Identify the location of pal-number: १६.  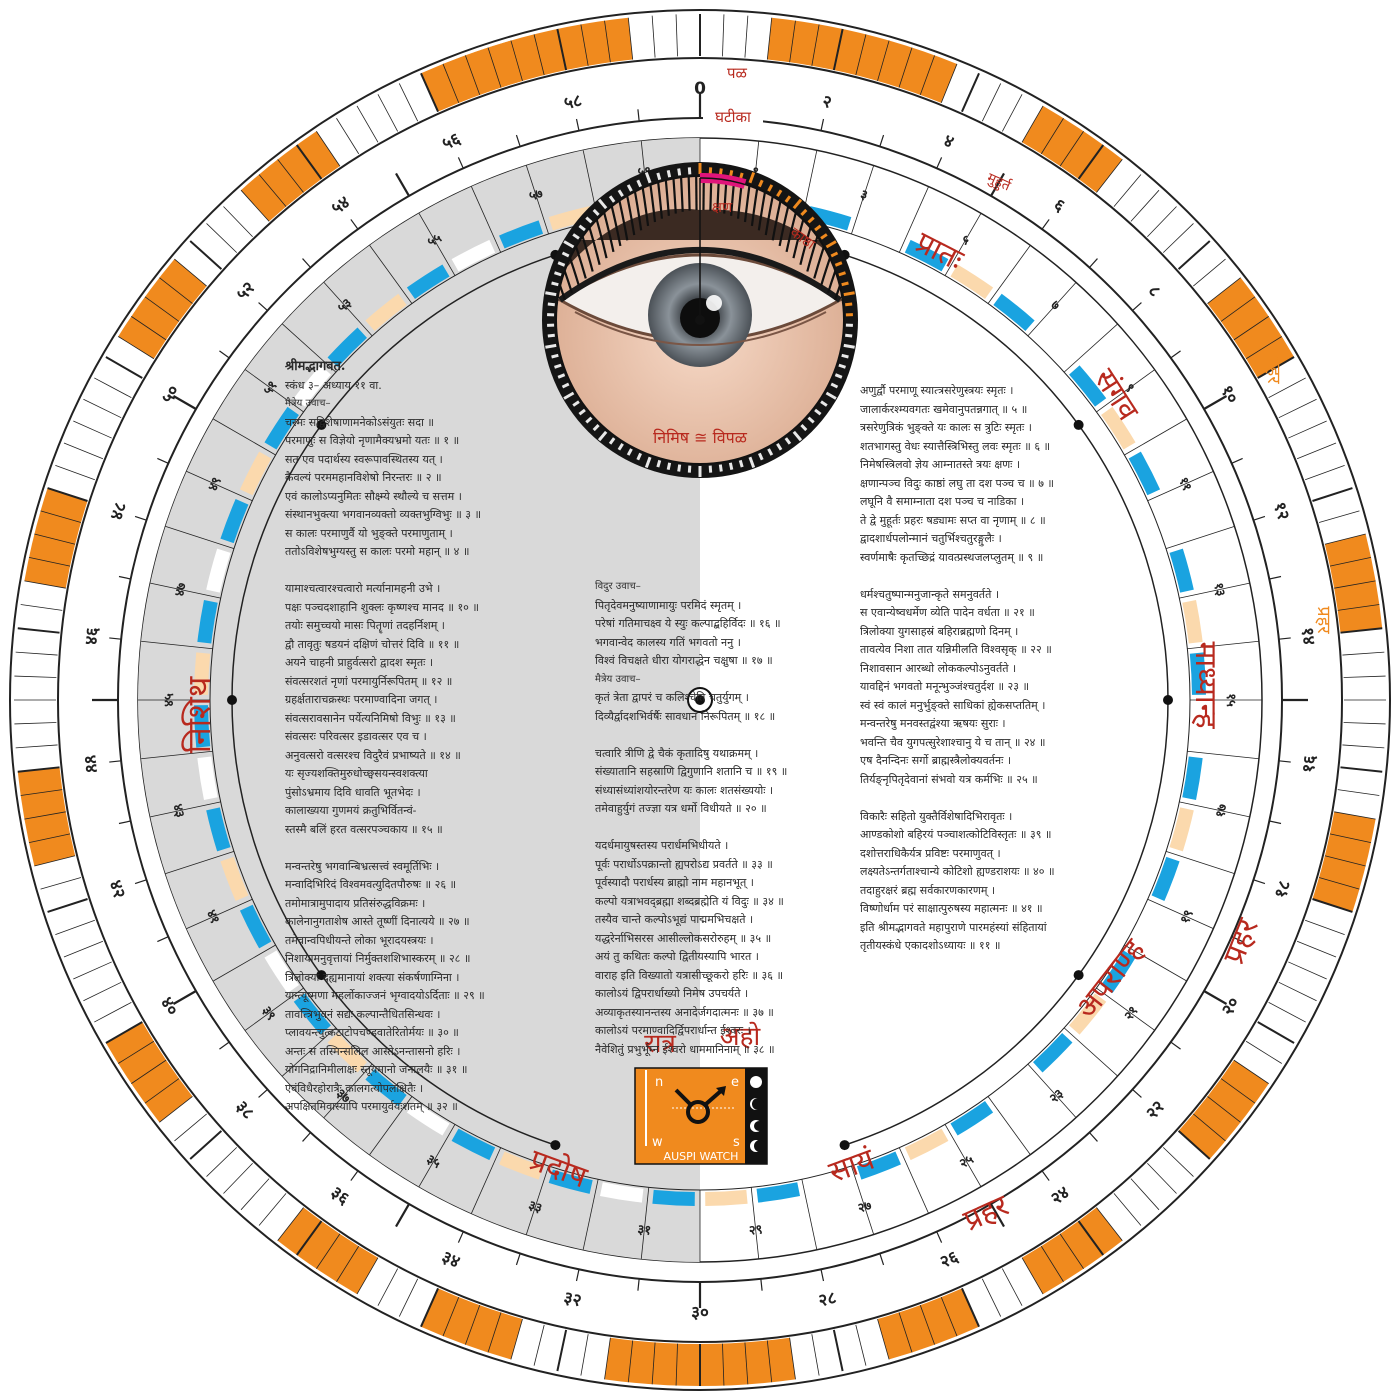
(1310, 764).